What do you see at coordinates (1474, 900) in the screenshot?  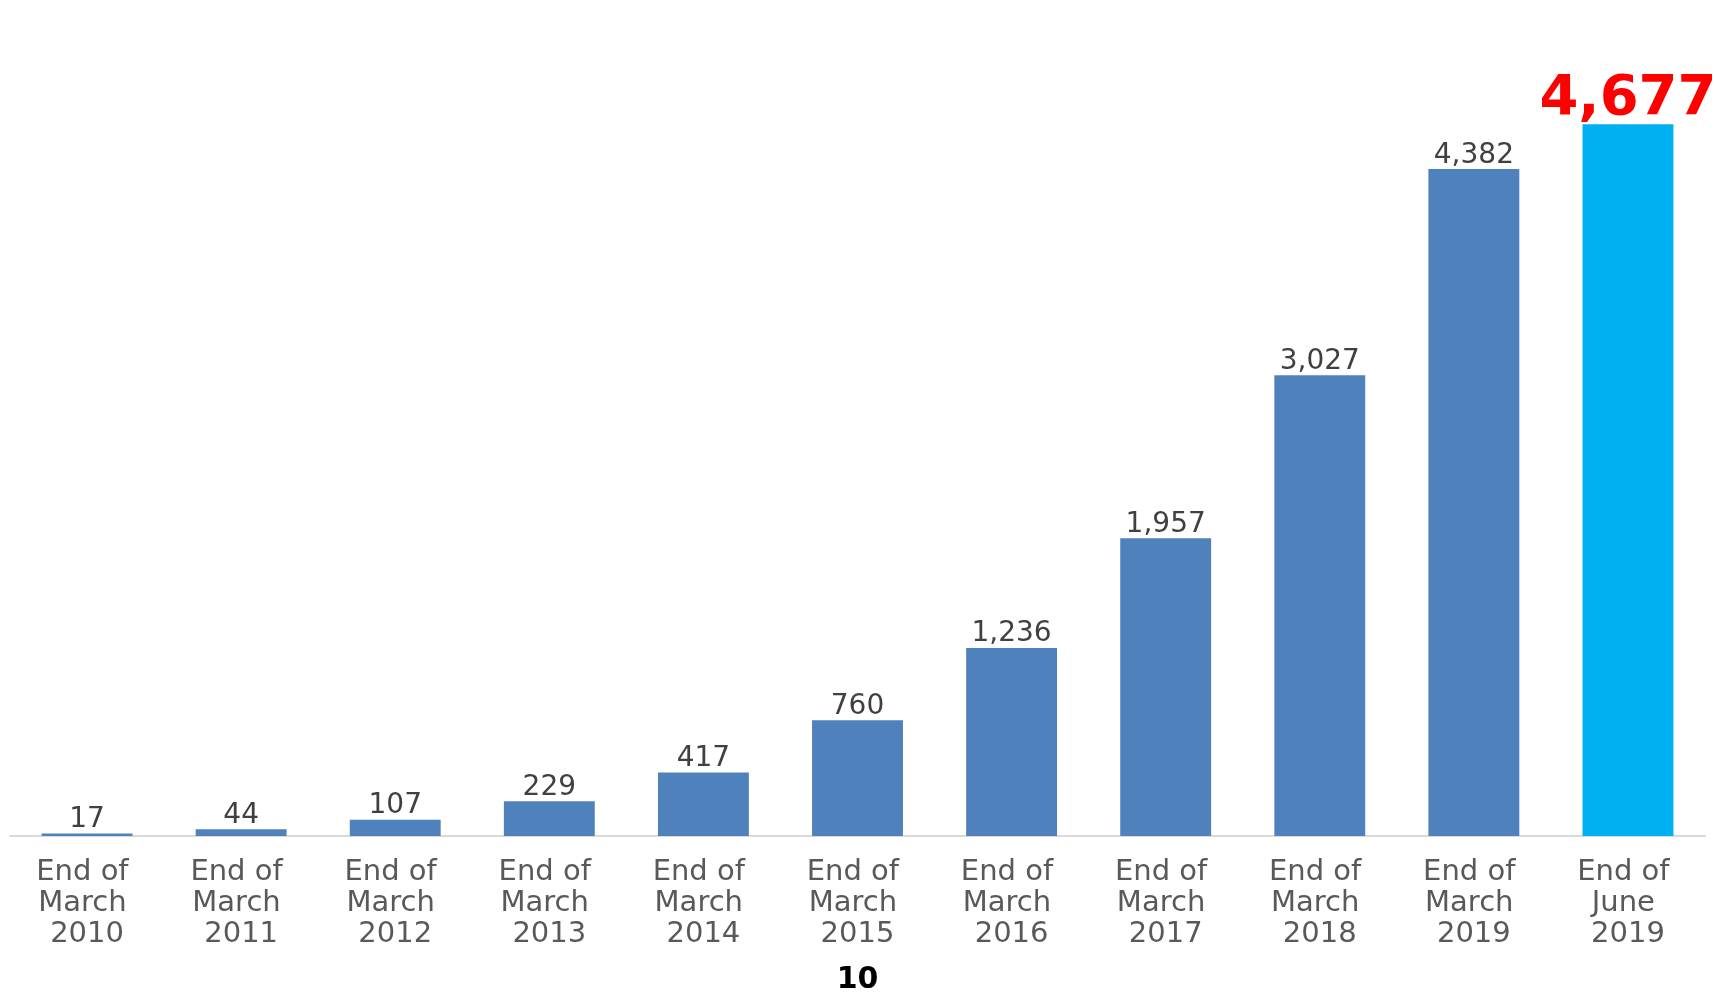 I see `x-tick-label: End of March 2019` at bounding box center [1474, 900].